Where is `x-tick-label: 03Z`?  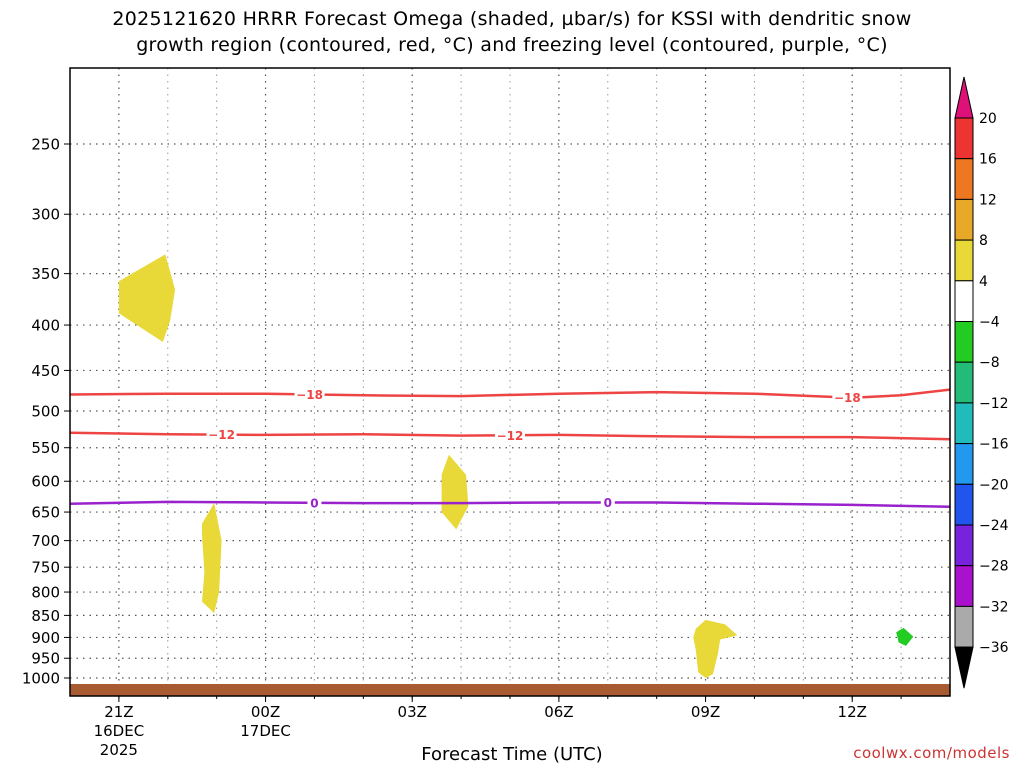
x-tick-label: 03Z is located at coordinates (412, 712).